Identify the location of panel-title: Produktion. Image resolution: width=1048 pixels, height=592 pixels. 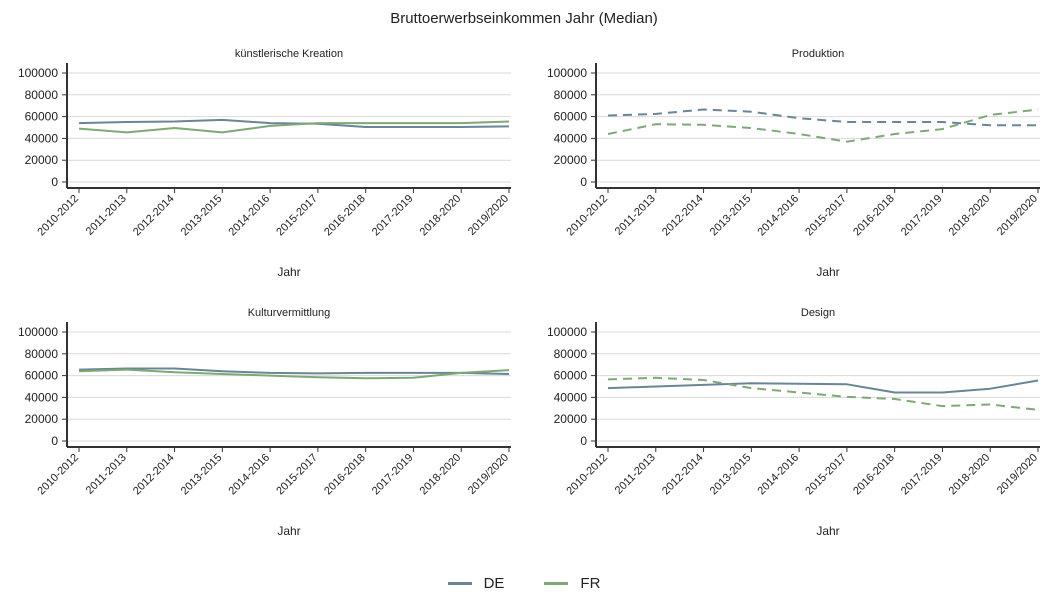
(818, 54).